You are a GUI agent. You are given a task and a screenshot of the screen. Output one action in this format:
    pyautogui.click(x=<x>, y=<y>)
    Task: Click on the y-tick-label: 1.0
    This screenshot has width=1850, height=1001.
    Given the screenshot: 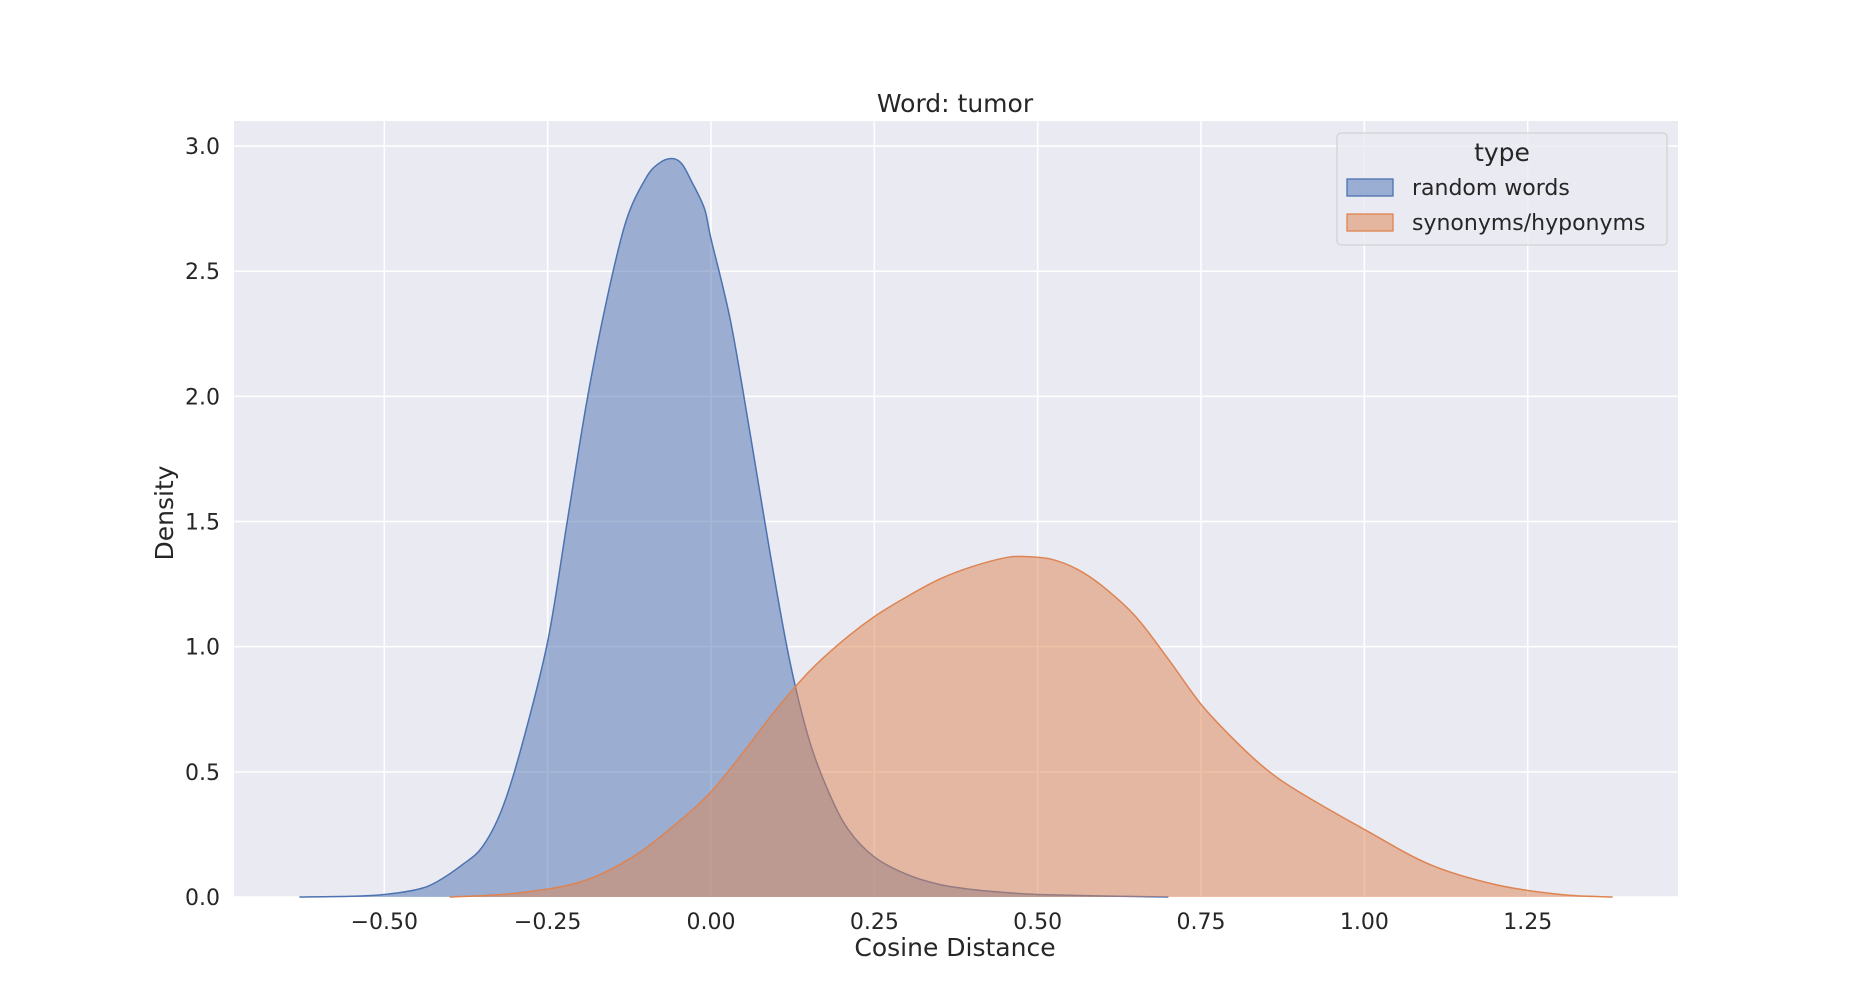 What is the action you would take?
    pyautogui.click(x=202, y=648)
    